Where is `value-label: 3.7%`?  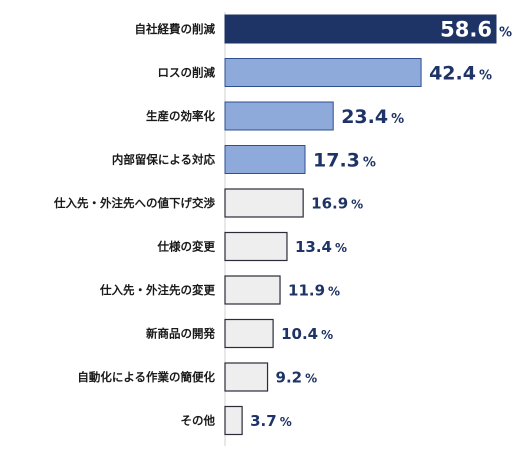 value-label: 3.7% is located at coordinates (271, 421).